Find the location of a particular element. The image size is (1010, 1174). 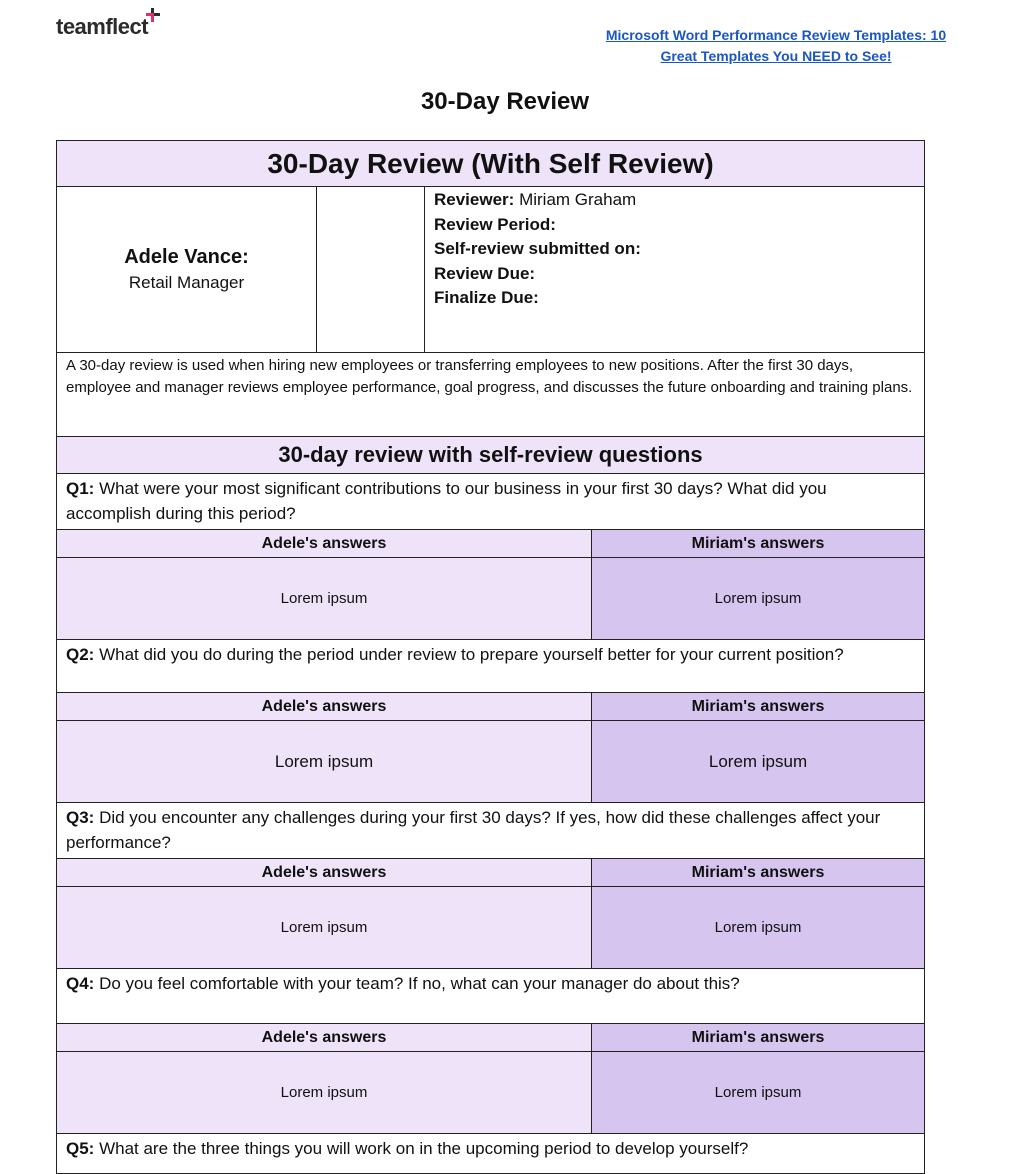

form-title: 30-Day Review (With Self Review) is located at coordinates (490, 163).